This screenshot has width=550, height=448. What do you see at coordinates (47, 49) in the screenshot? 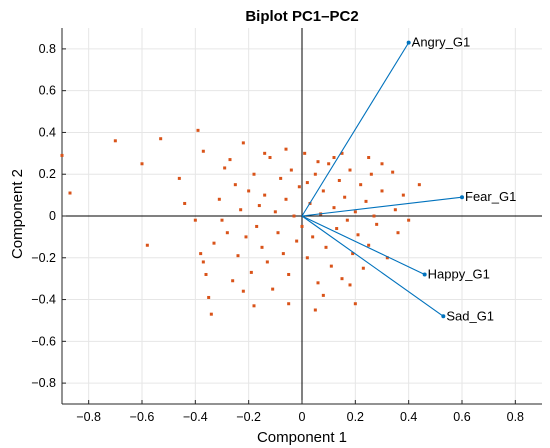
I see `y-tick-label: 0.8` at bounding box center [47, 49].